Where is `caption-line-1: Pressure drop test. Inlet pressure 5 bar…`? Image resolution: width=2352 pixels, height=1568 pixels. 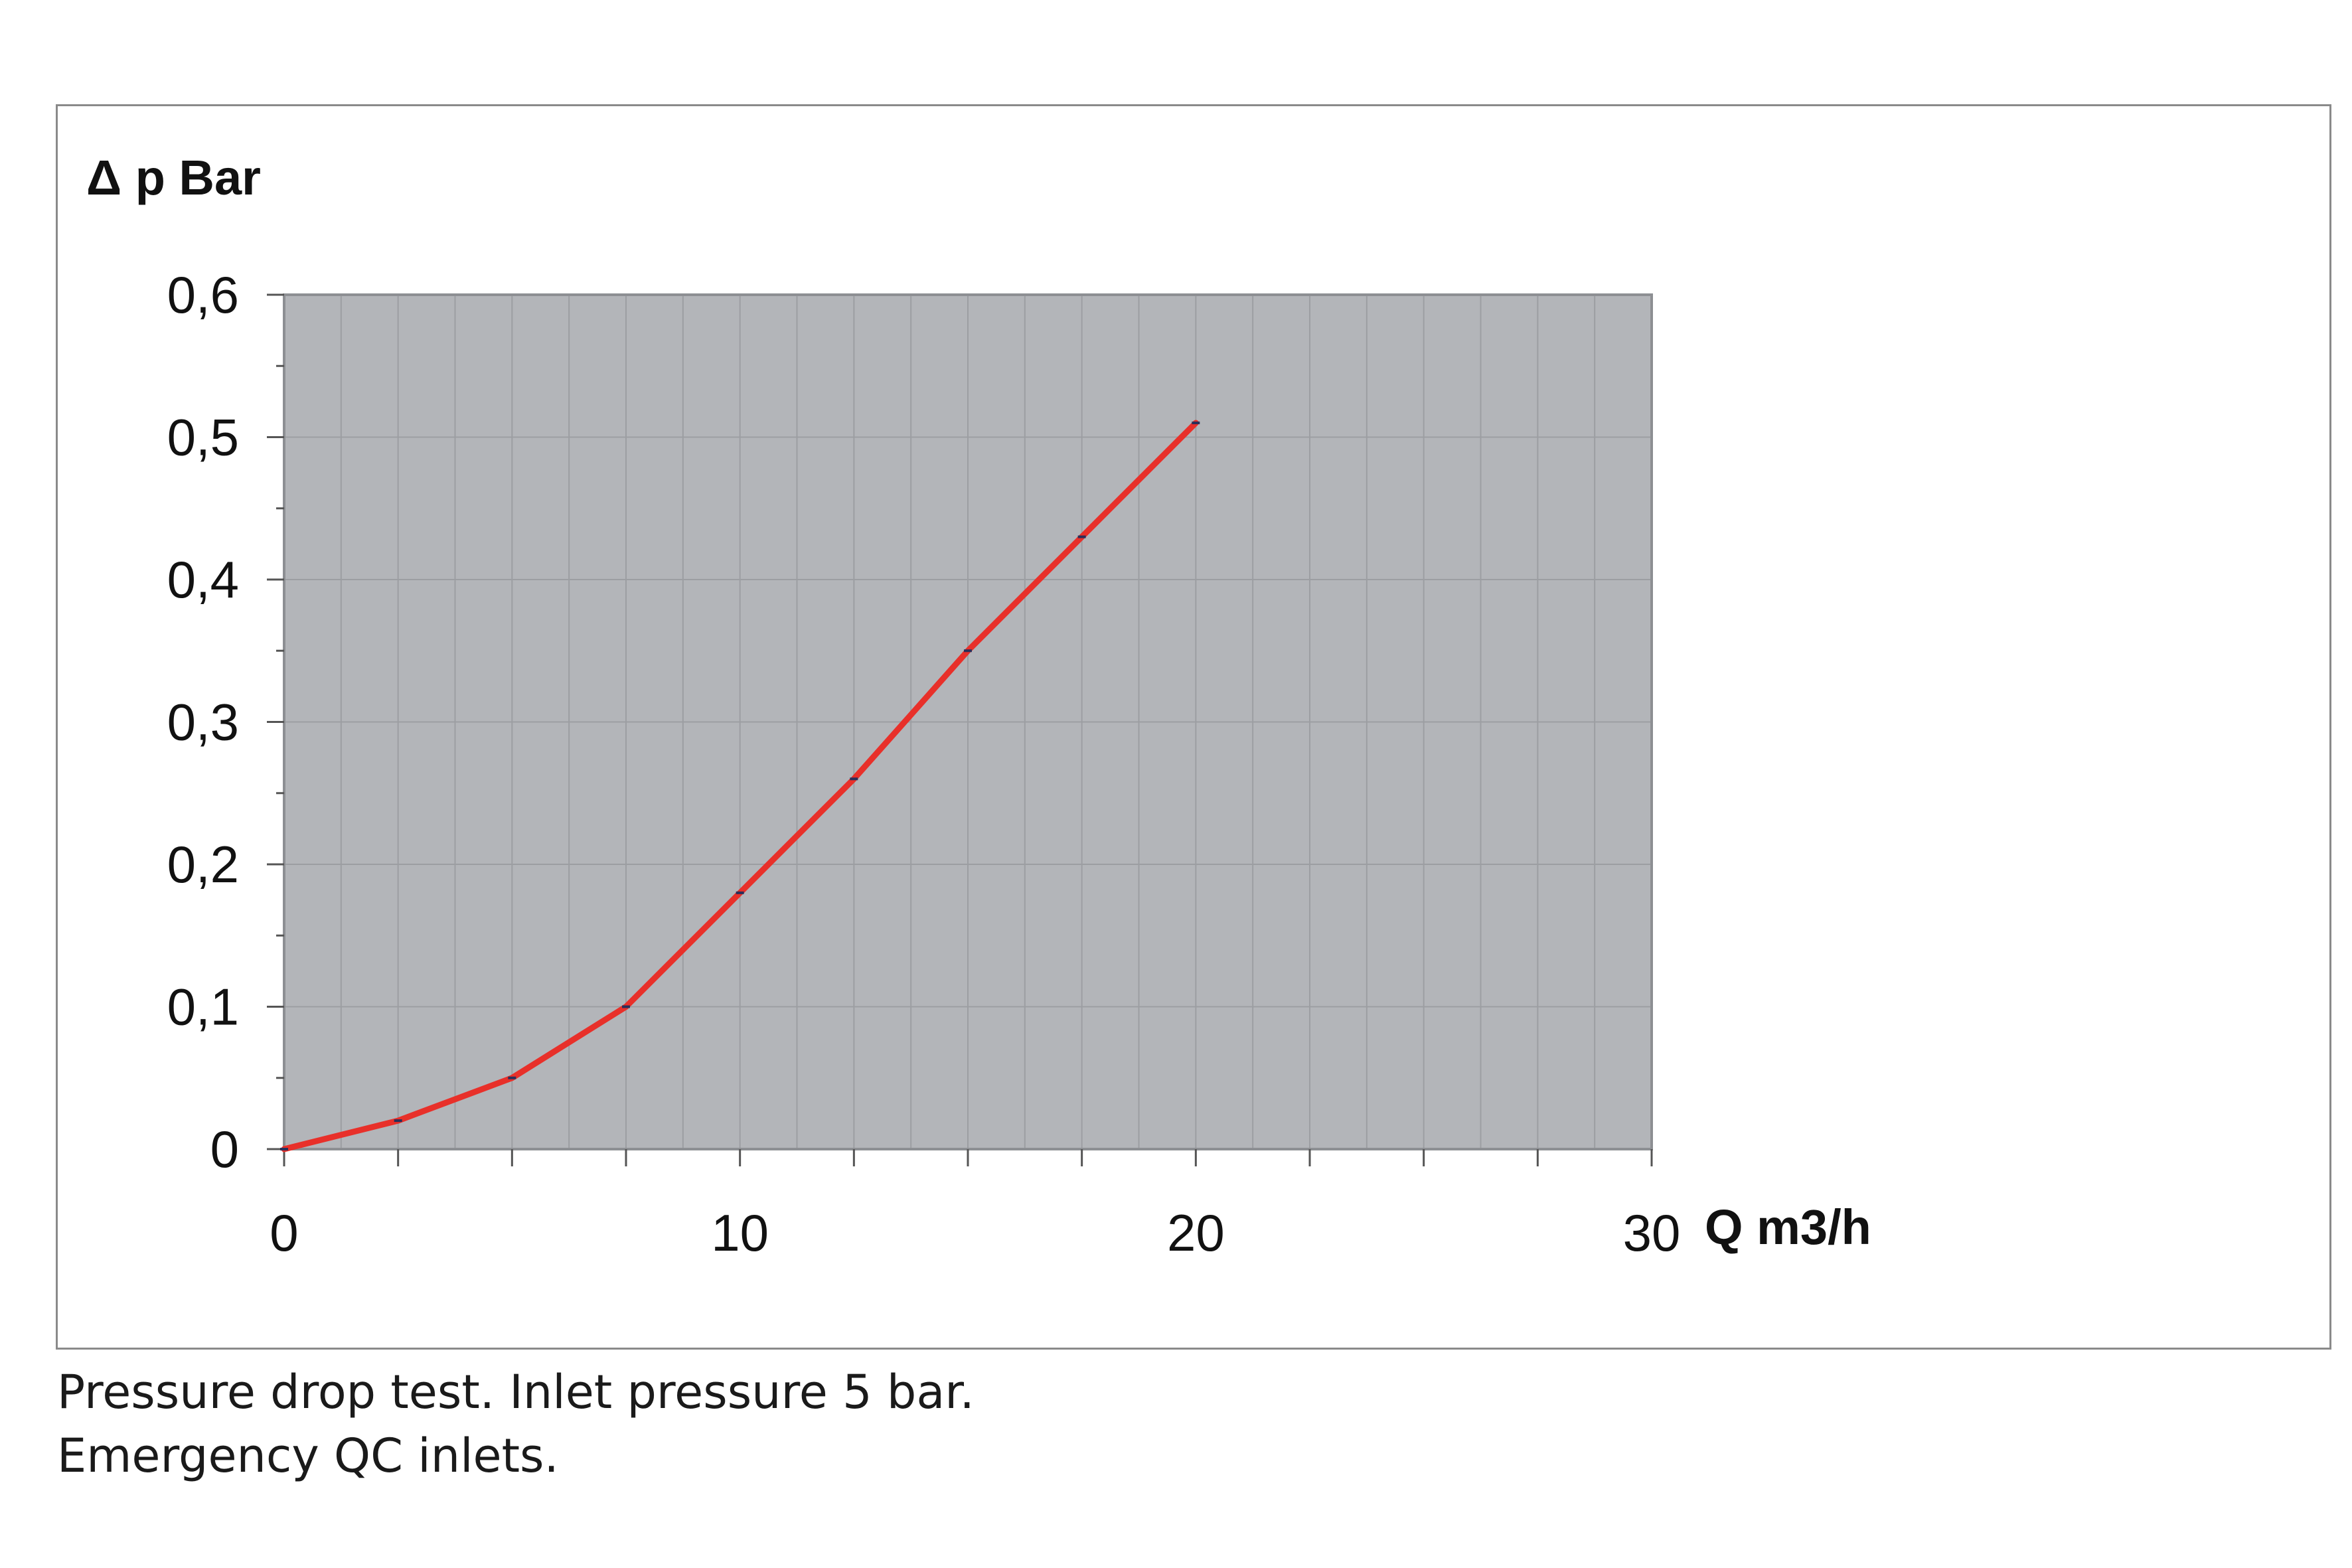
caption-line-1: Pressure drop test. Inlet pressure 5 bar… is located at coordinates (516, 1392).